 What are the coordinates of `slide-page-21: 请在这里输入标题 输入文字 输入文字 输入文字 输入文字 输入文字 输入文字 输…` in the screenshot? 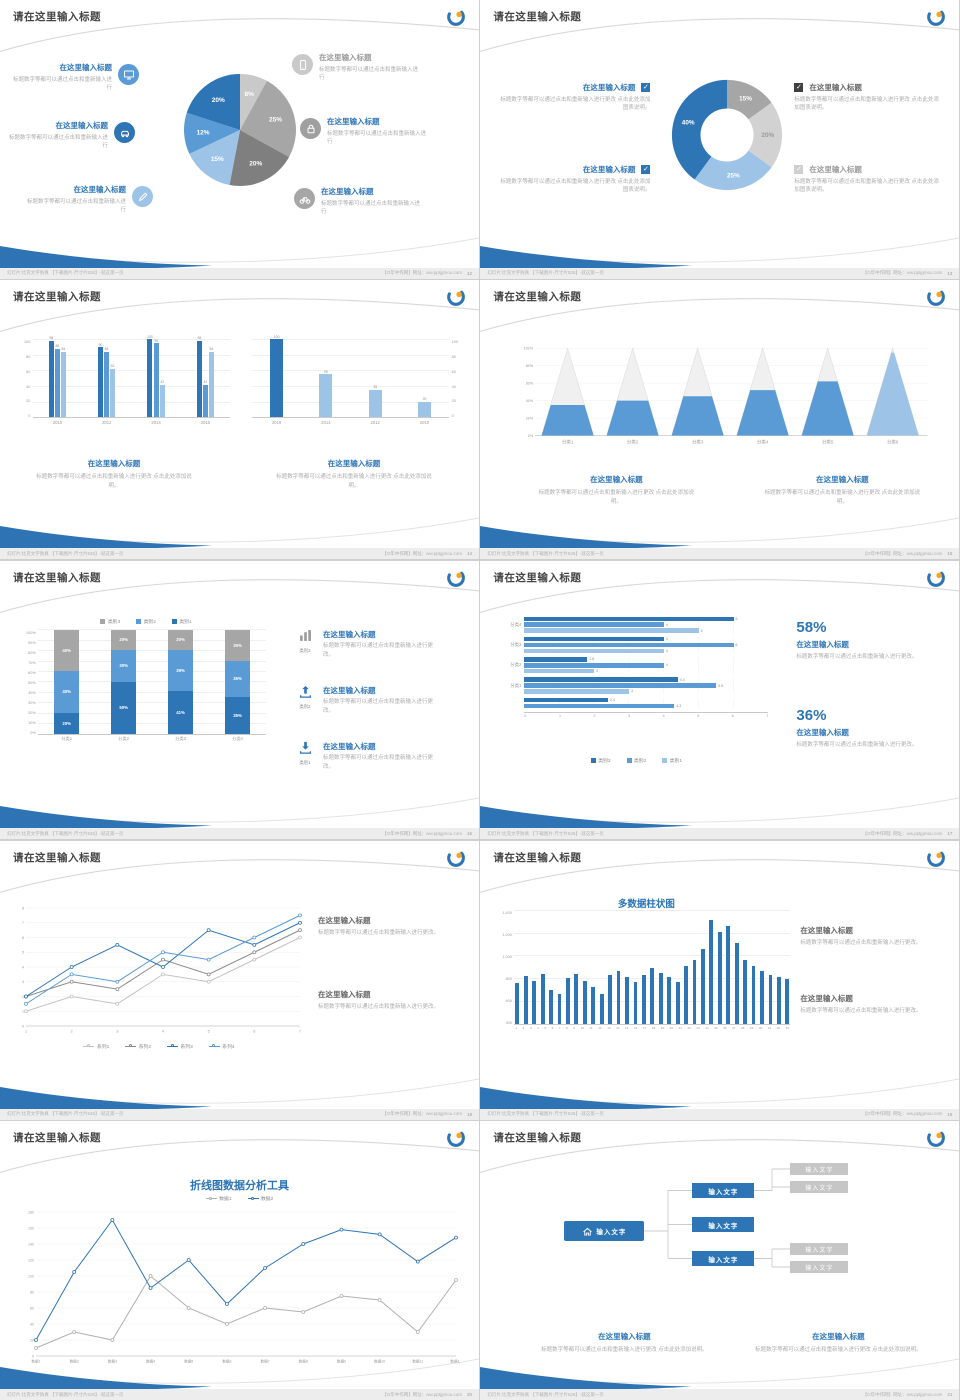 It's located at (720, 1260).